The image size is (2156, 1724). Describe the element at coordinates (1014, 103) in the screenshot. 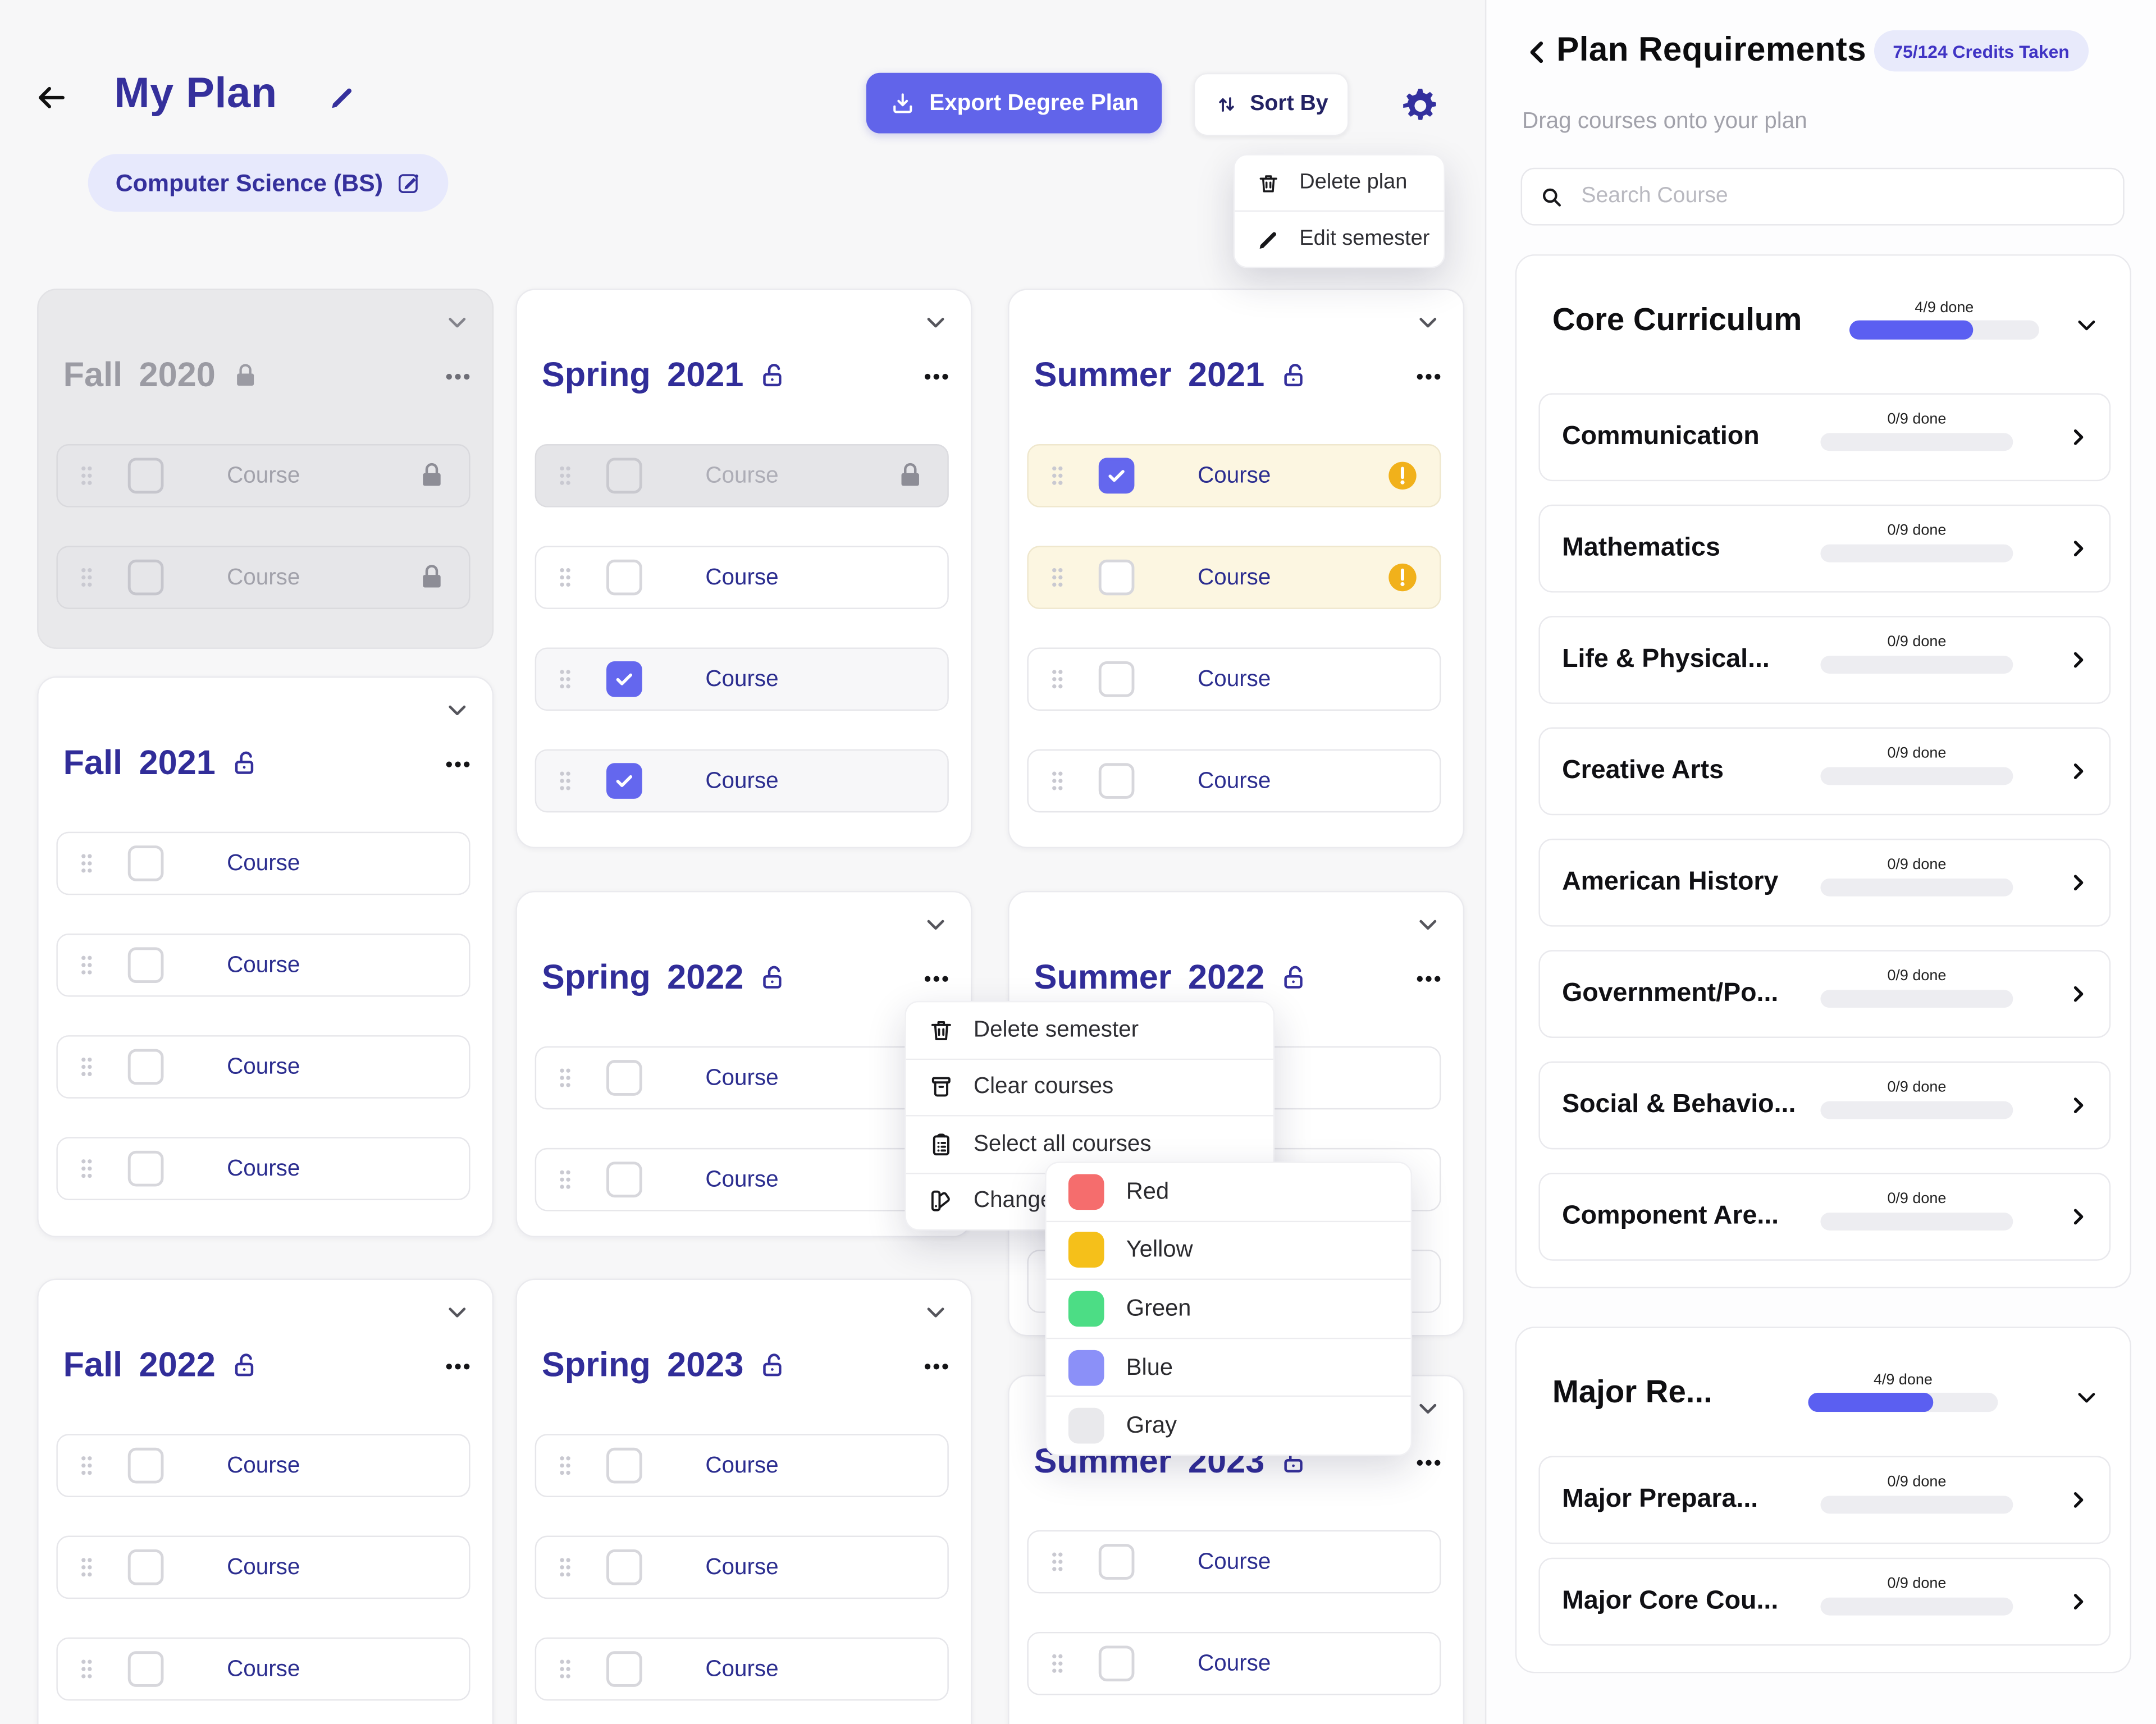

I see `export-degree-plan-button: Export Degree Plan` at that location.